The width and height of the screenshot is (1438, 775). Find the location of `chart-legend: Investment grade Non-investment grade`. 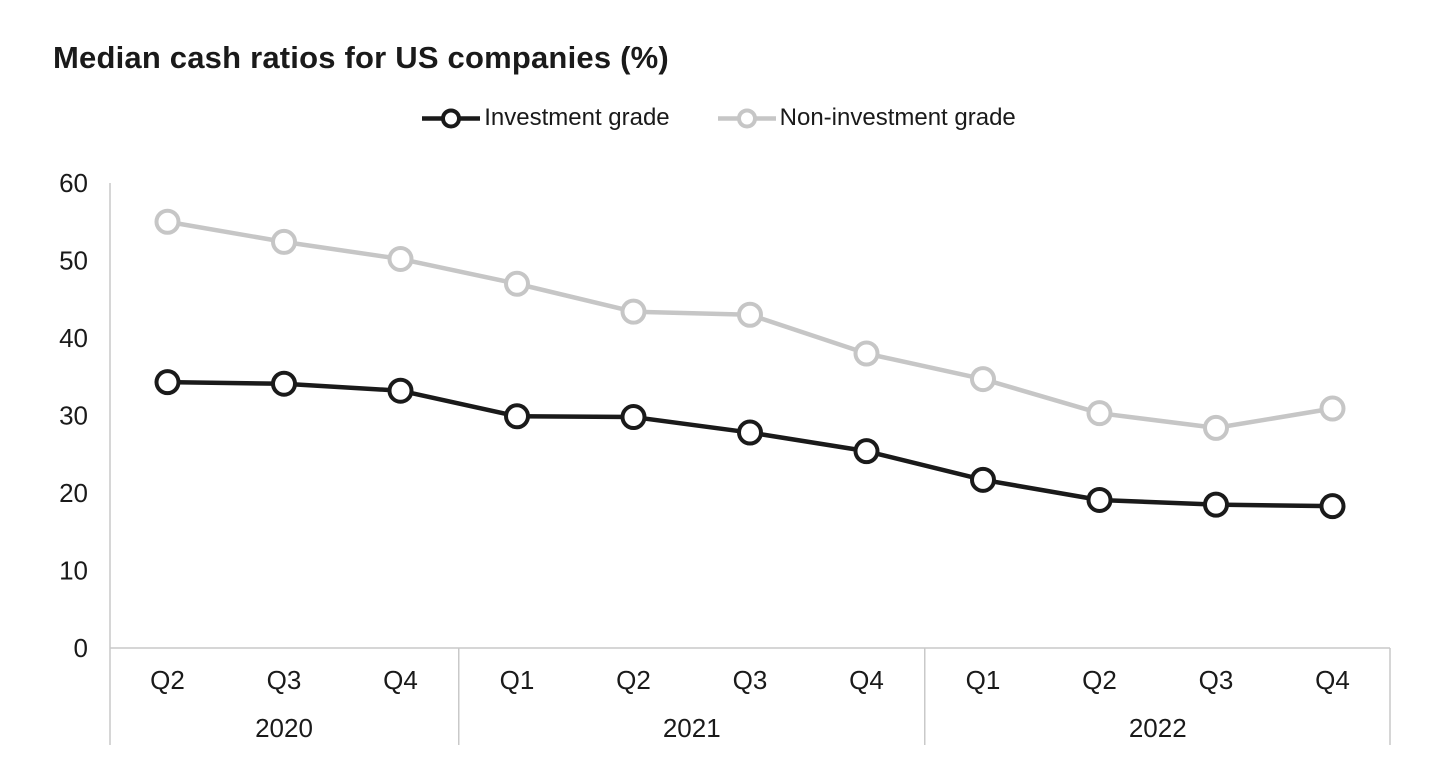

chart-legend: Investment grade Non-investment grade is located at coordinates (719, 118).